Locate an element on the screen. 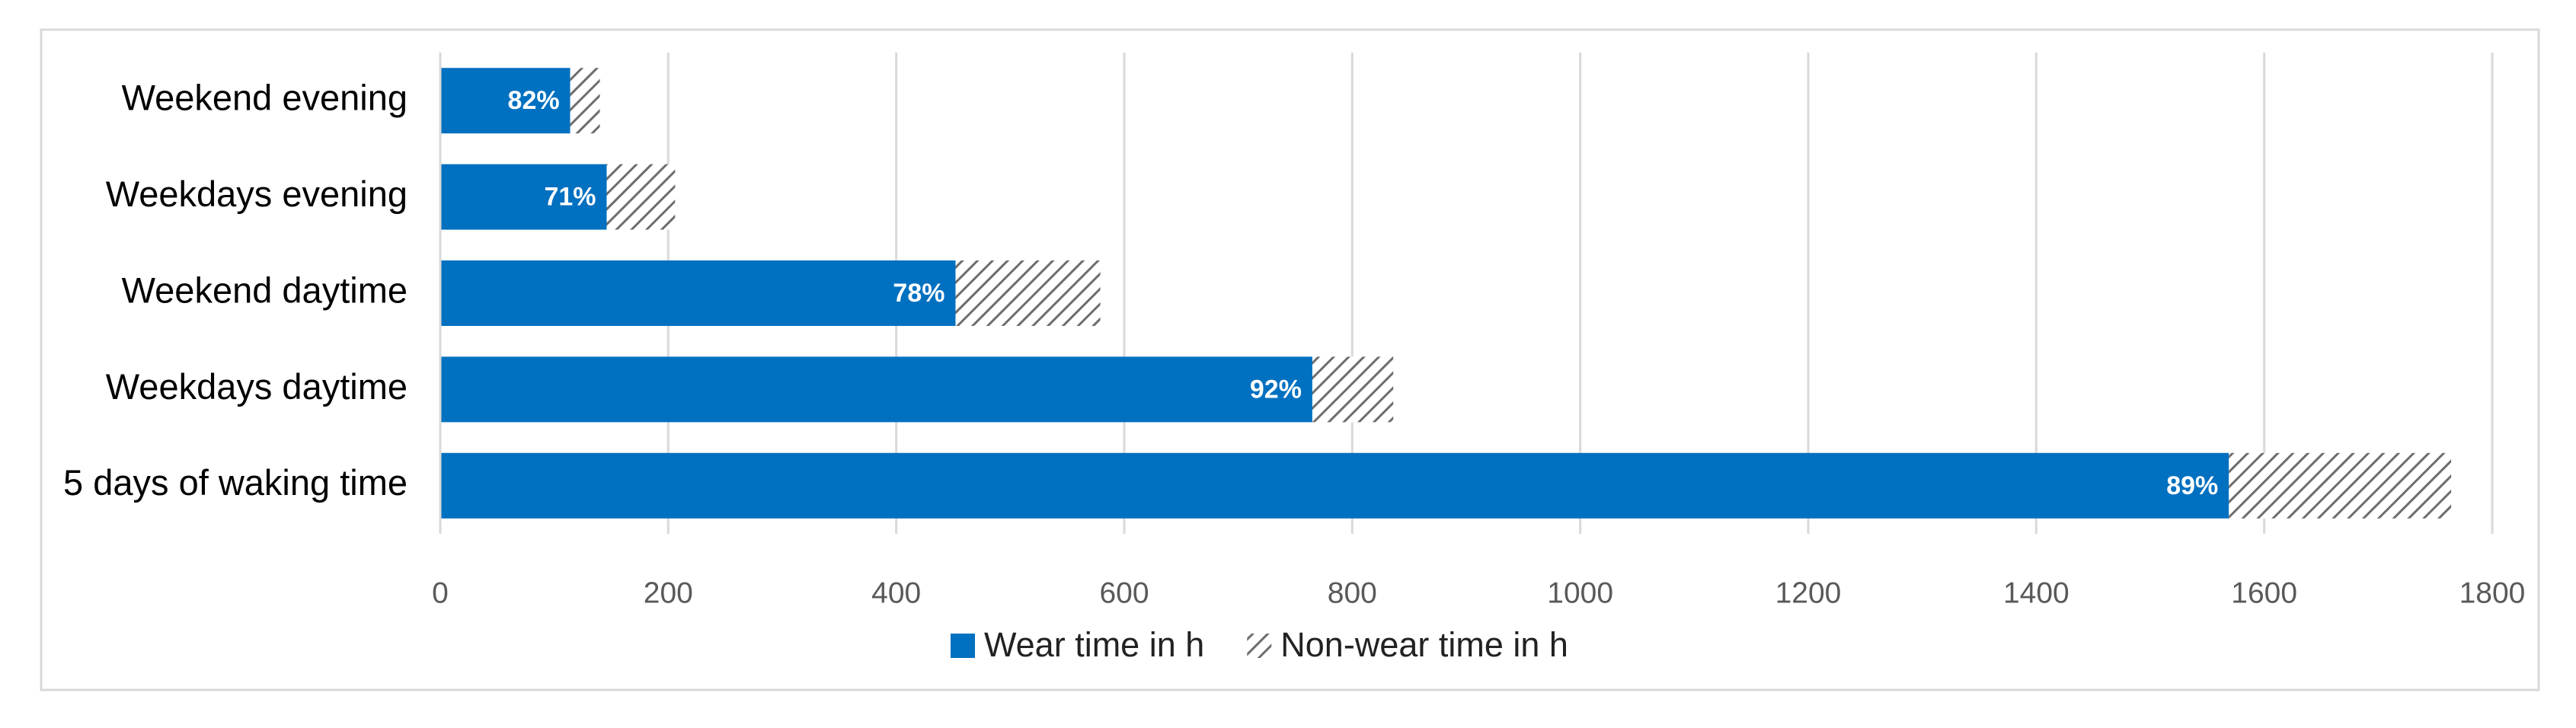 This screenshot has height=728, width=2576. x-tick-label: 0 is located at coordinates (441, 592).